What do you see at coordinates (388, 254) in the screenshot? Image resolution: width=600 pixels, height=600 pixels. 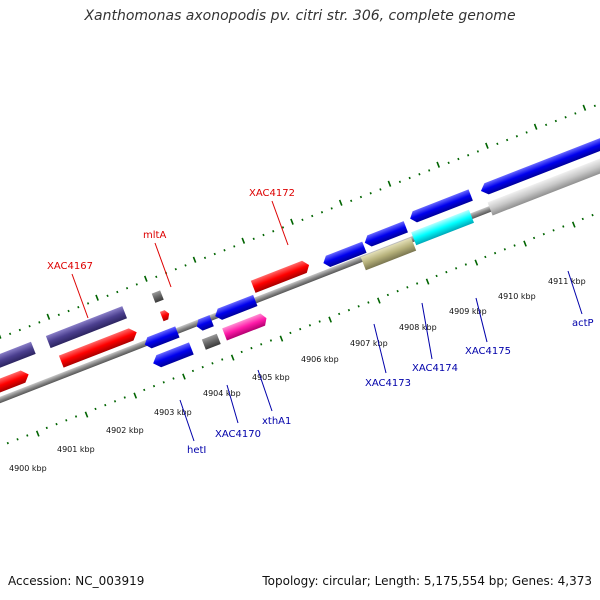 I see `gene-xac4174-block` at bounding box center [388, 254].